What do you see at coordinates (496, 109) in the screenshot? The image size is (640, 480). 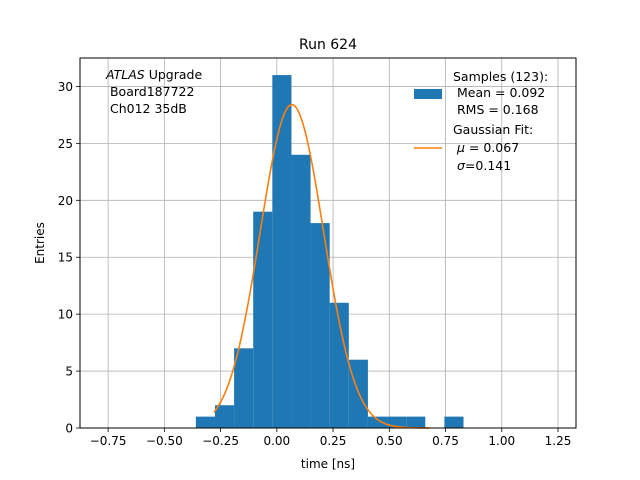 I see `legend-samples-rms: RMS = 0.168` at bounding box center [496, 109].